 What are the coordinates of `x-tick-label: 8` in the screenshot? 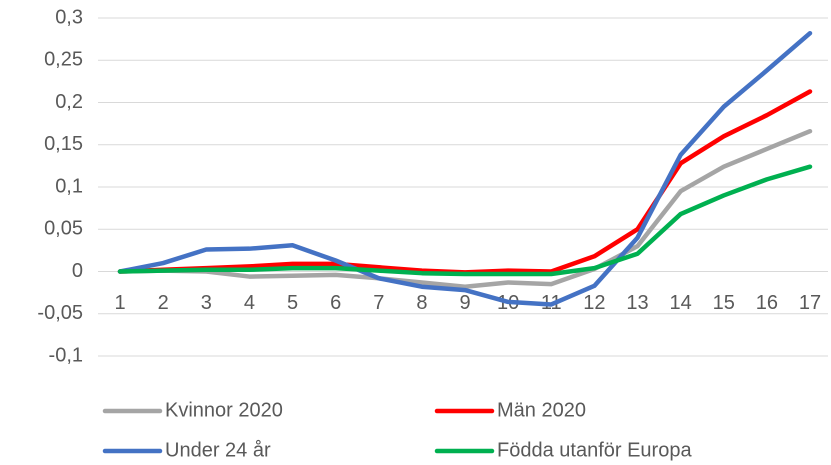 It's located at (421, 303).